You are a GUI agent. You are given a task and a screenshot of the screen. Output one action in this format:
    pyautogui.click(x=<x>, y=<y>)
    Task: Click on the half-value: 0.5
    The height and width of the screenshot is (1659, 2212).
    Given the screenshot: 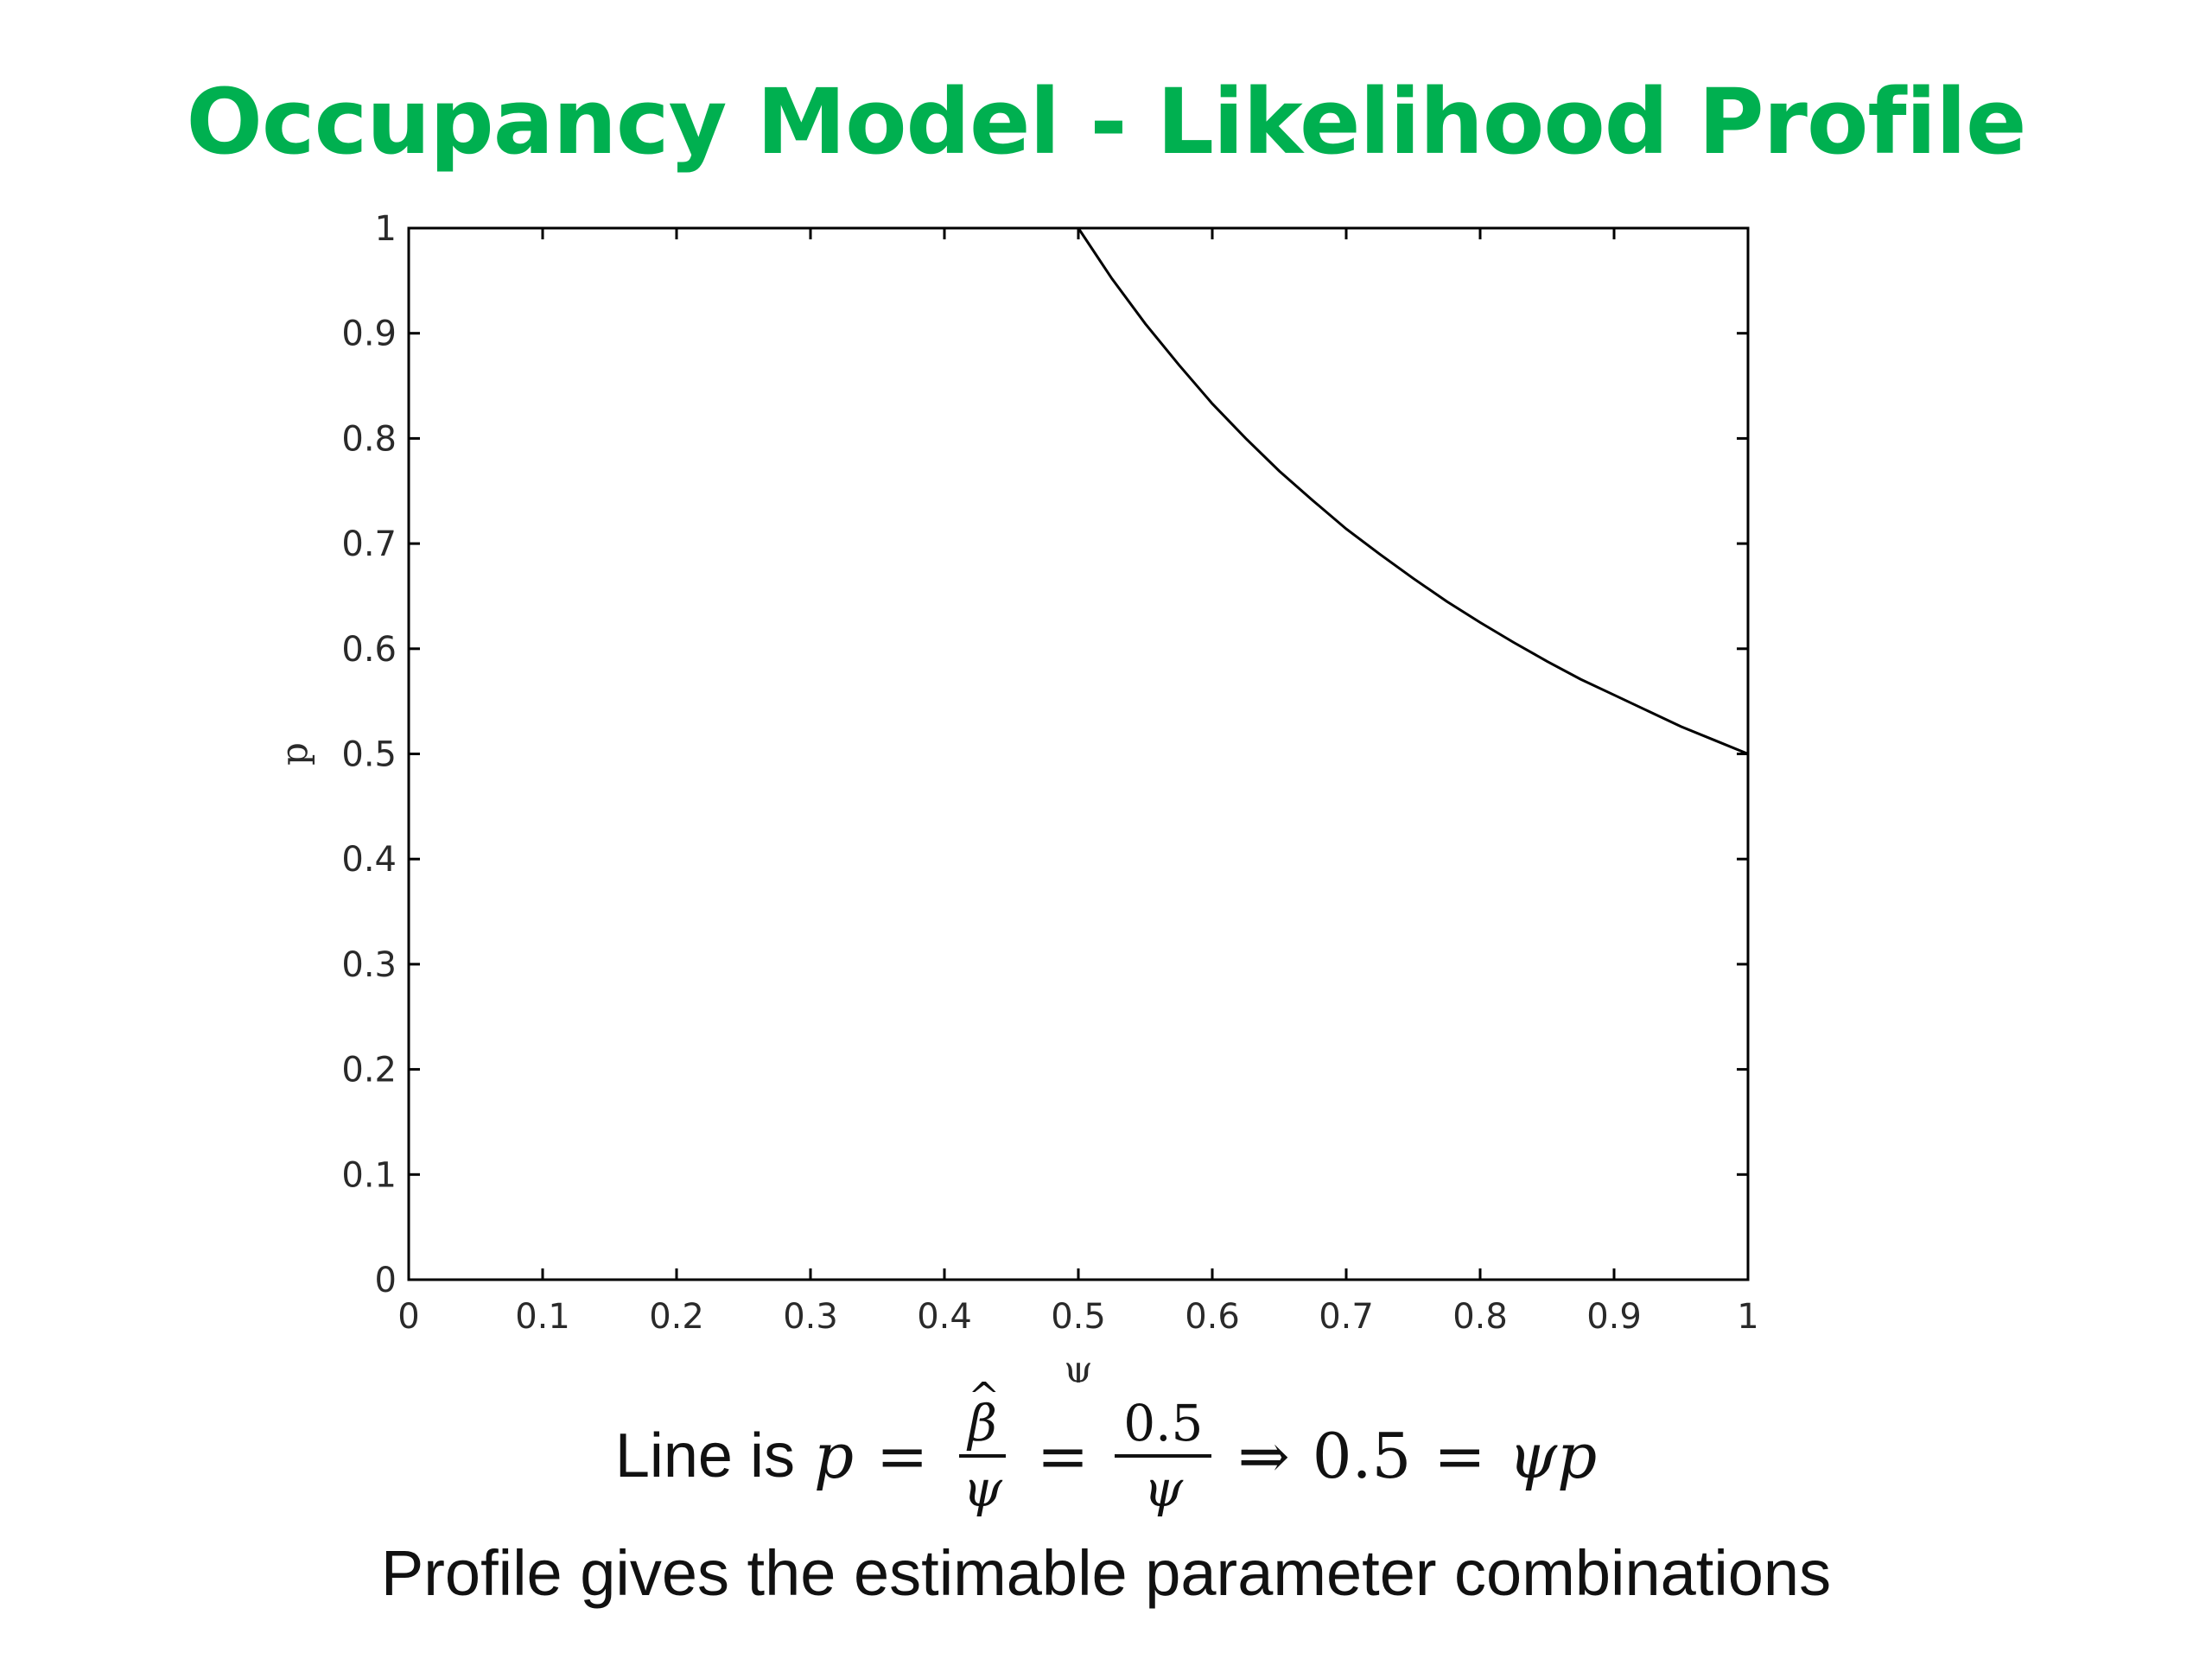 What is the action you would take?
    pyautogui.click(x=1362, y=1456)
    